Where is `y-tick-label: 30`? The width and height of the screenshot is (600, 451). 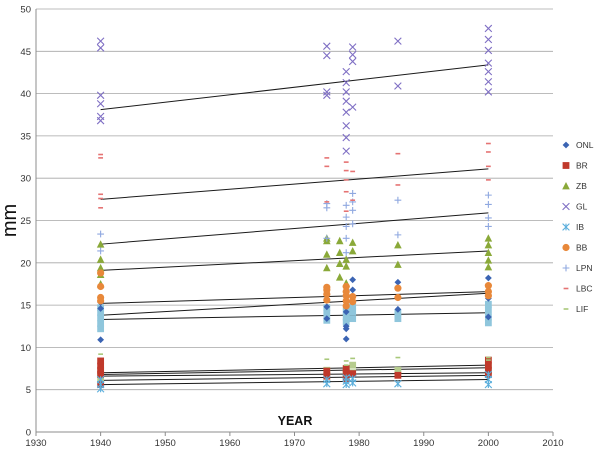
y-tick-label: 30 is located at coordinates (25, 179).